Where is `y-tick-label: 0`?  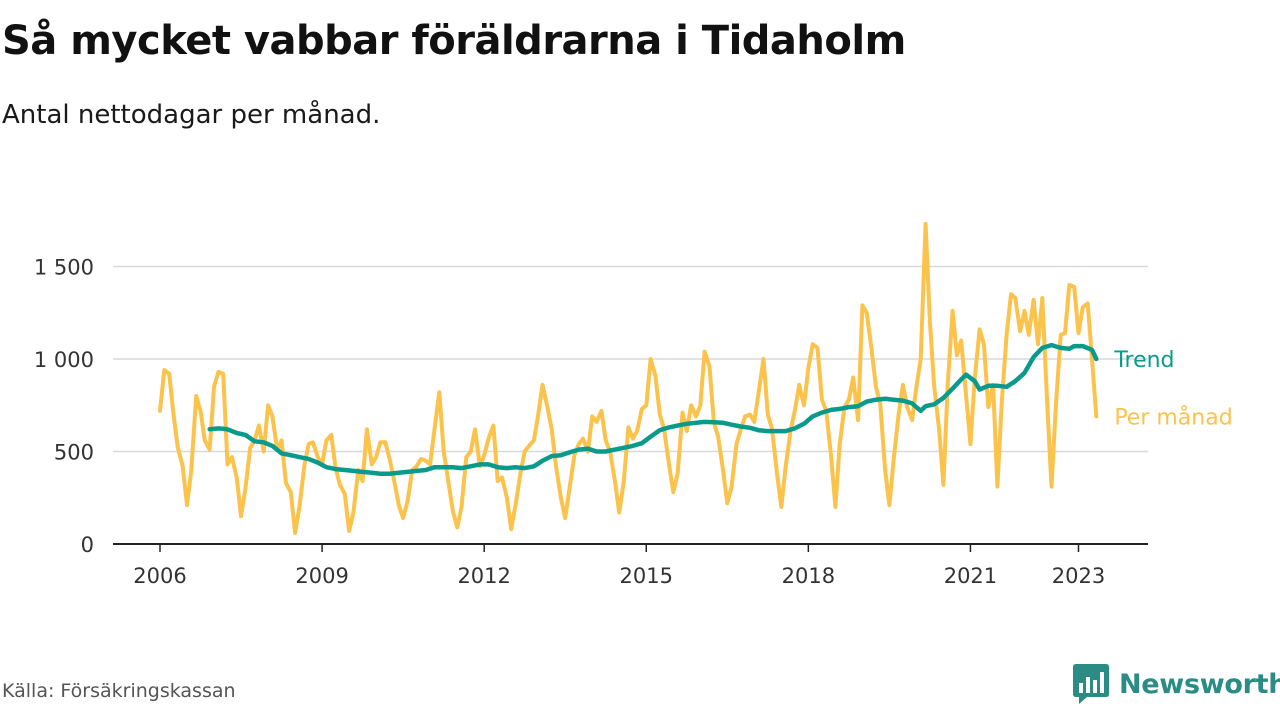 y-tick-label: 0 is located at coordinates (87, 545).